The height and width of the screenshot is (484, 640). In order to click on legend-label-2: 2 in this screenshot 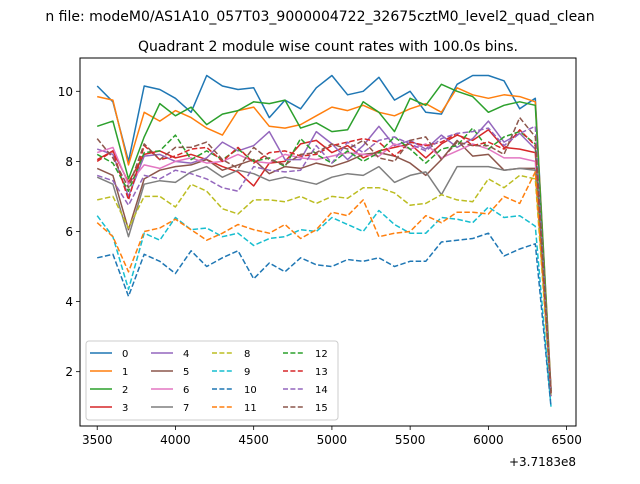, I will do `click(125, 390)`.